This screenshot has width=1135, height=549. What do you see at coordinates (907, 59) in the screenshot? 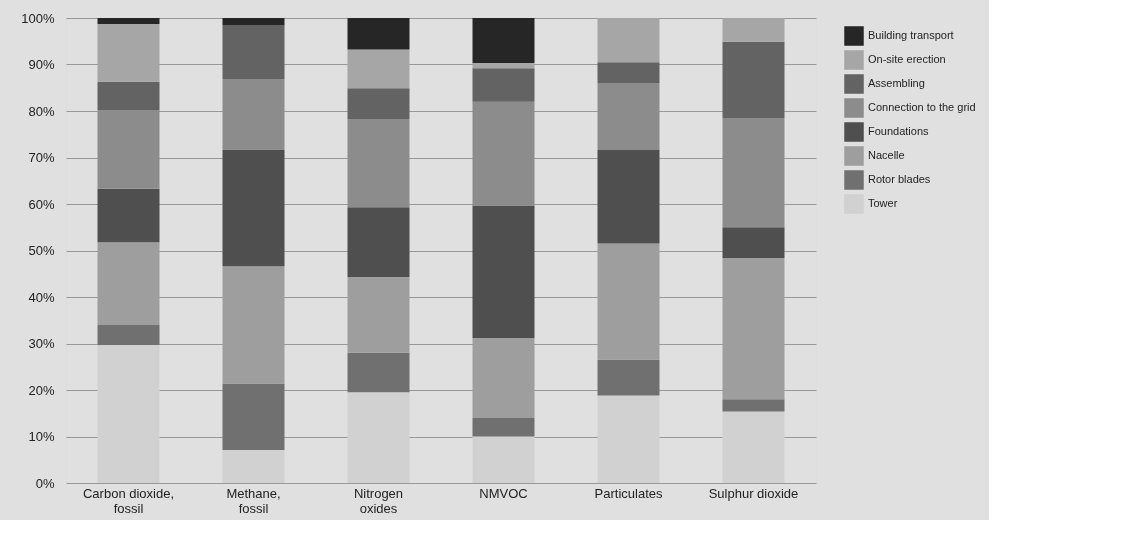
I see `legend-label: On-site erection` at bounding box center [907, 59].